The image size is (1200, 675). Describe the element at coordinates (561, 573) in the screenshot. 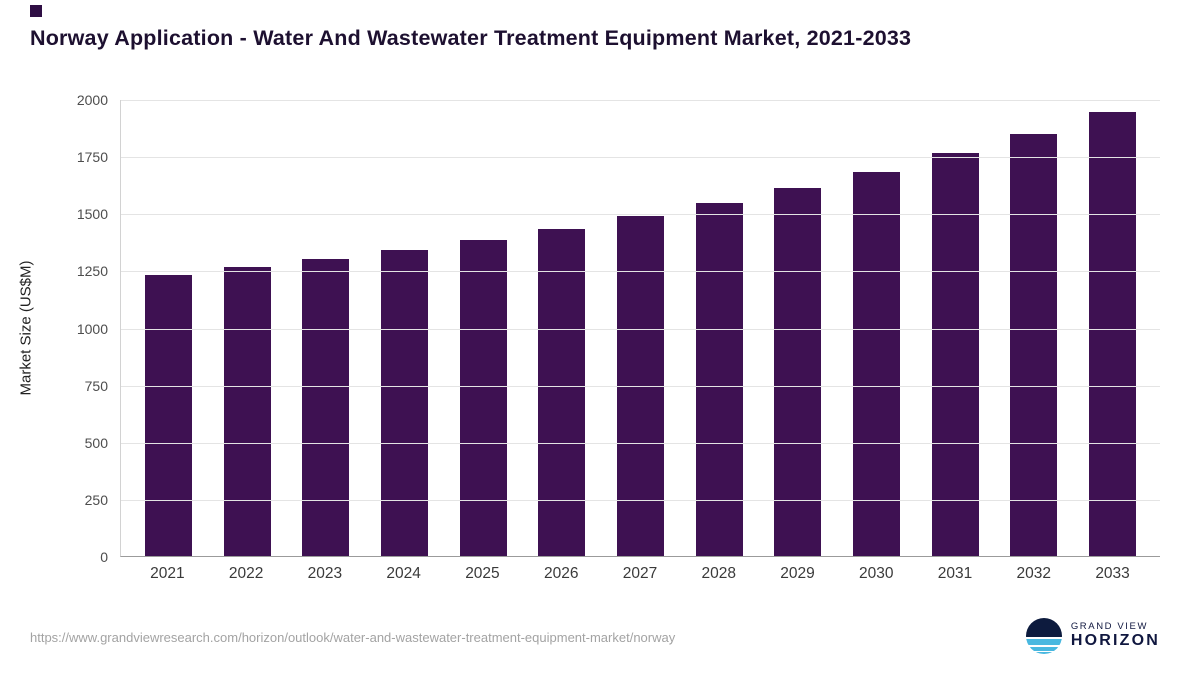

I see `x-tick-label: 2026` at that location.